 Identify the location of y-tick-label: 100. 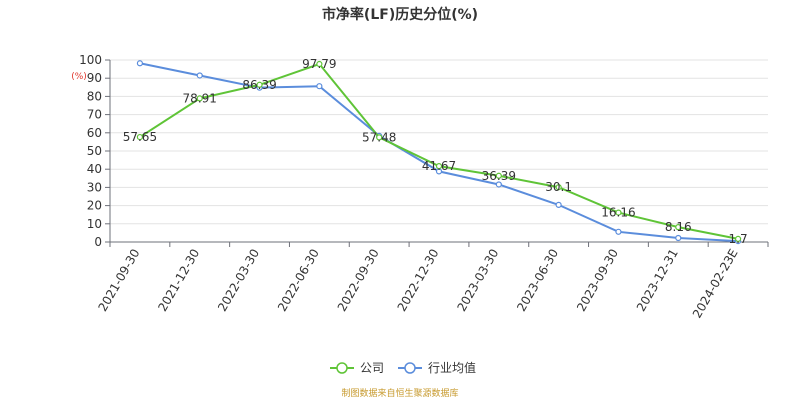
(90, 60).